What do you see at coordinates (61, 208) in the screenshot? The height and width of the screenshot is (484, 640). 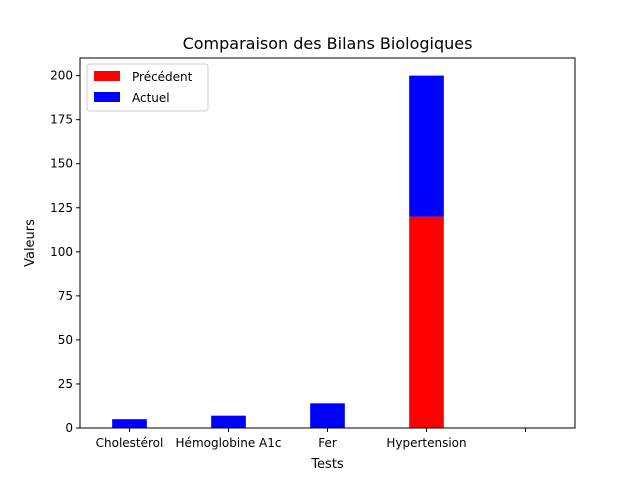 I see `y-tick-label: 125` at bounding box center [61, 208].